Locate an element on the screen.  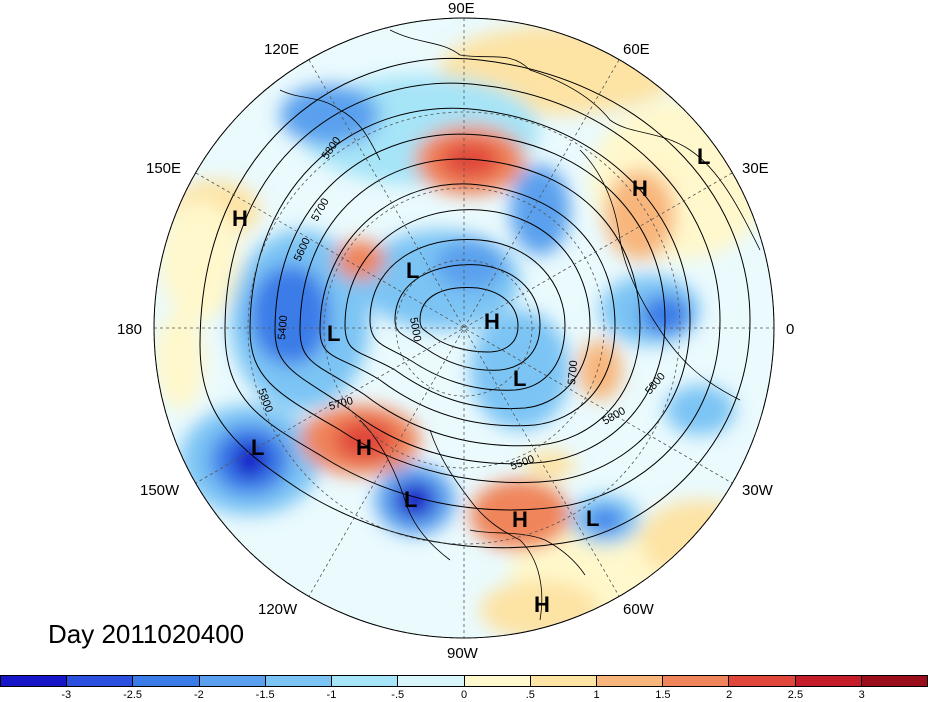
lon-label-120e: 120E is located at coordinates (281, 49).